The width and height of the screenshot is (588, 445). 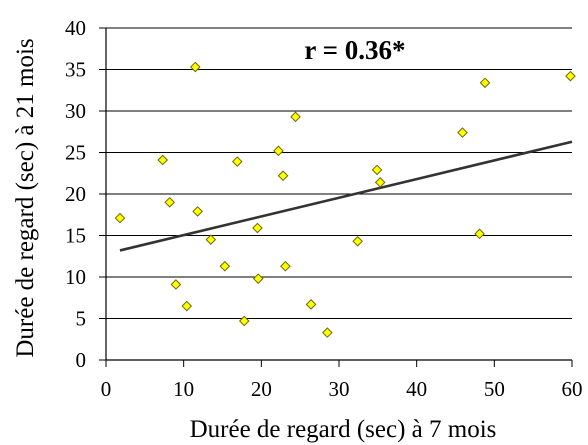 What do you see at coordinates (75, 28) in the screenshot?
I see `y-tick-label: 40` at bounding box center [75, 28].